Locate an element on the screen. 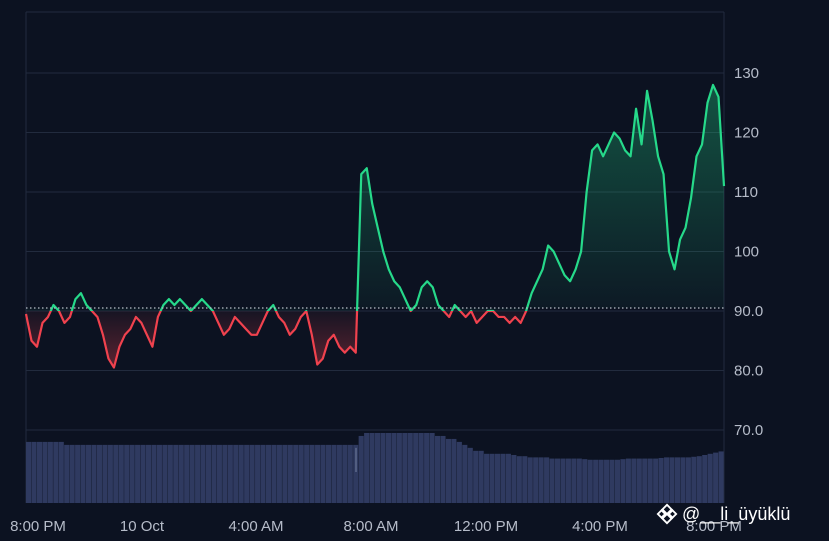  x-tick-label: 10 Oct is located at coordinates (142, 526).